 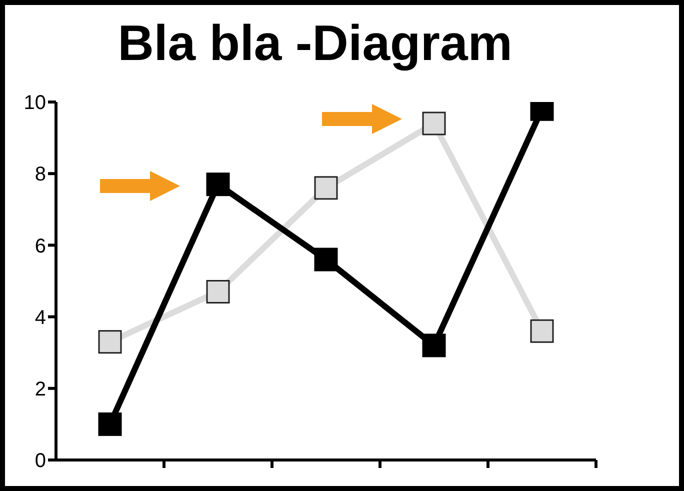 I want to click on chart-title: Bla bla -Diagram, so click(x=315, y=43).